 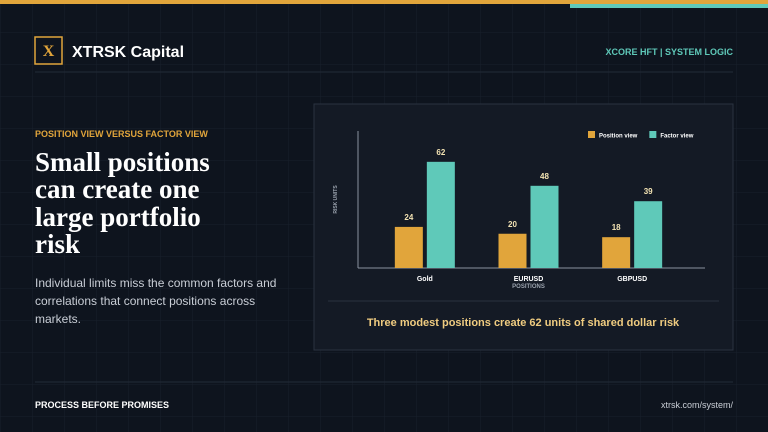 I want to click on y-axis-label: RISK UNITS, so click(x=336, y=199).